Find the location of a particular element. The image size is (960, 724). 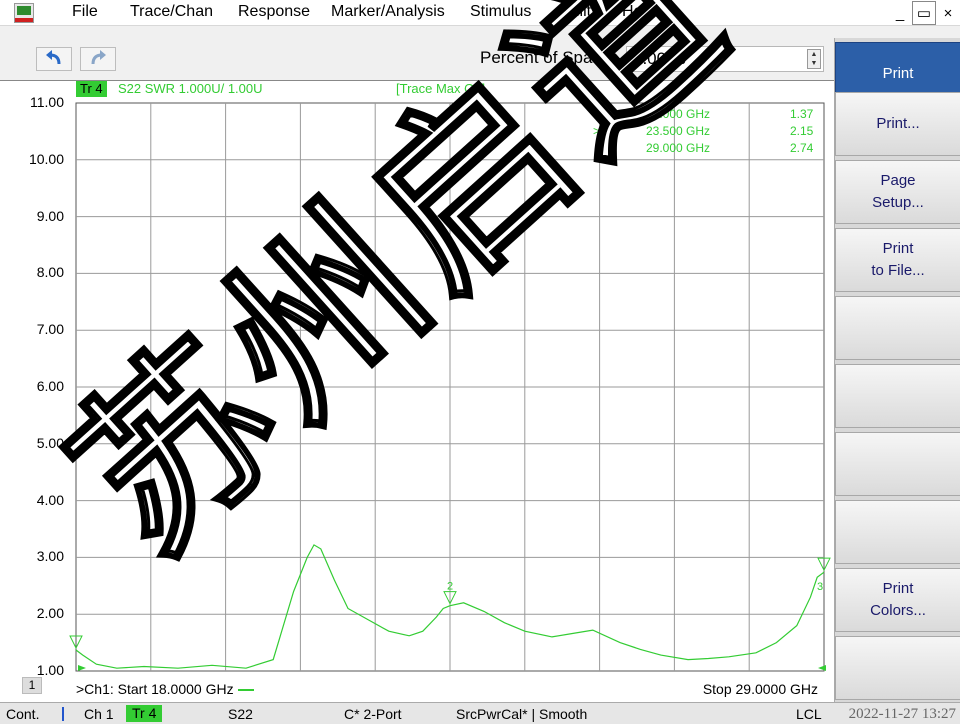

softkey-page-setup-line1: Page is located at coordinates (898, 181).